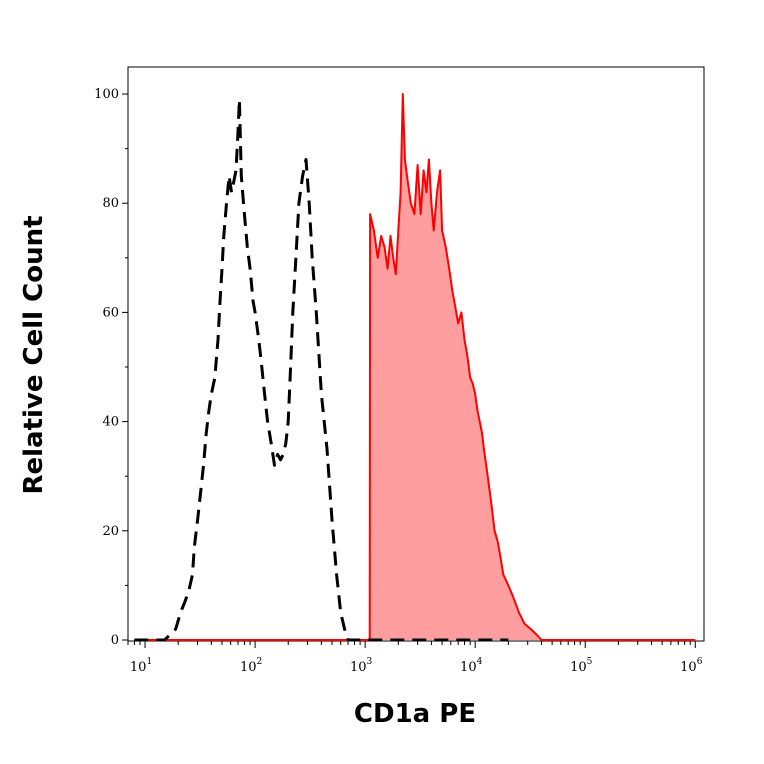 This screenshot has height=764, width=764. What do you see at coordinates (691, 666) in the screenshot?
I see `x-tick-label: 10⁶` at bounding box center [691, 666].